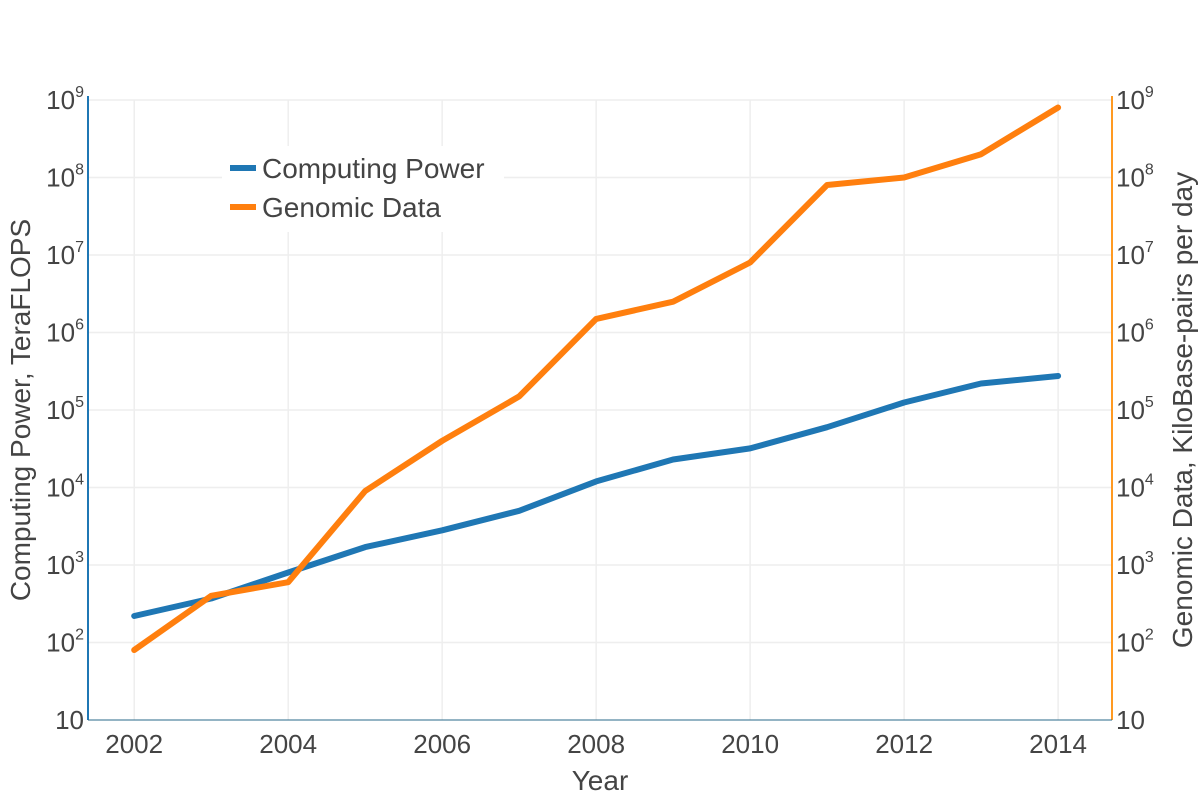 The image size is (1200, 800). What do you see at coordinates (134, 744) in the screenshot?
I see `x-tick-label: 2002` at bounding box center [134, 744].